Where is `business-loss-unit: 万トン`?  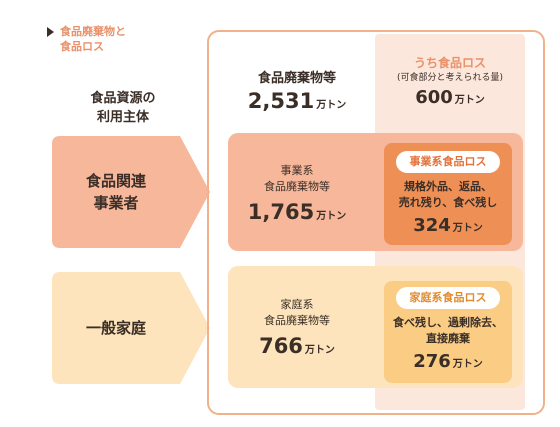 business-loss-unit: 万トン is located at coordinates (467, 228).